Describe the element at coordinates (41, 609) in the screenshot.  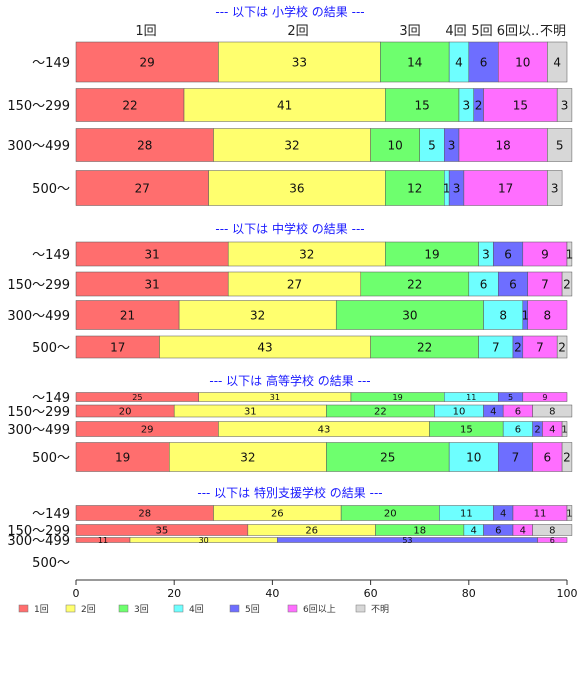
I see `legend-label: 1回` at that location.